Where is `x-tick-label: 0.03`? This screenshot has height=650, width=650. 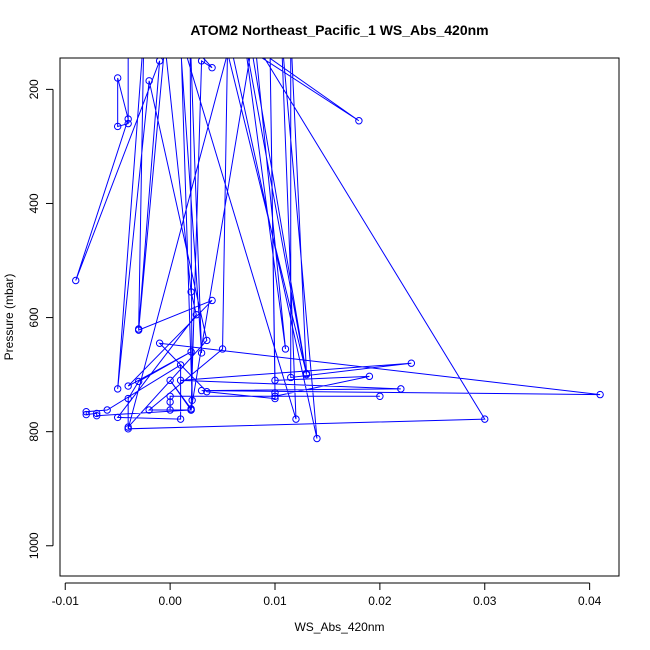 x-tick-label: 0.03 is located at coordinates (485, 601).